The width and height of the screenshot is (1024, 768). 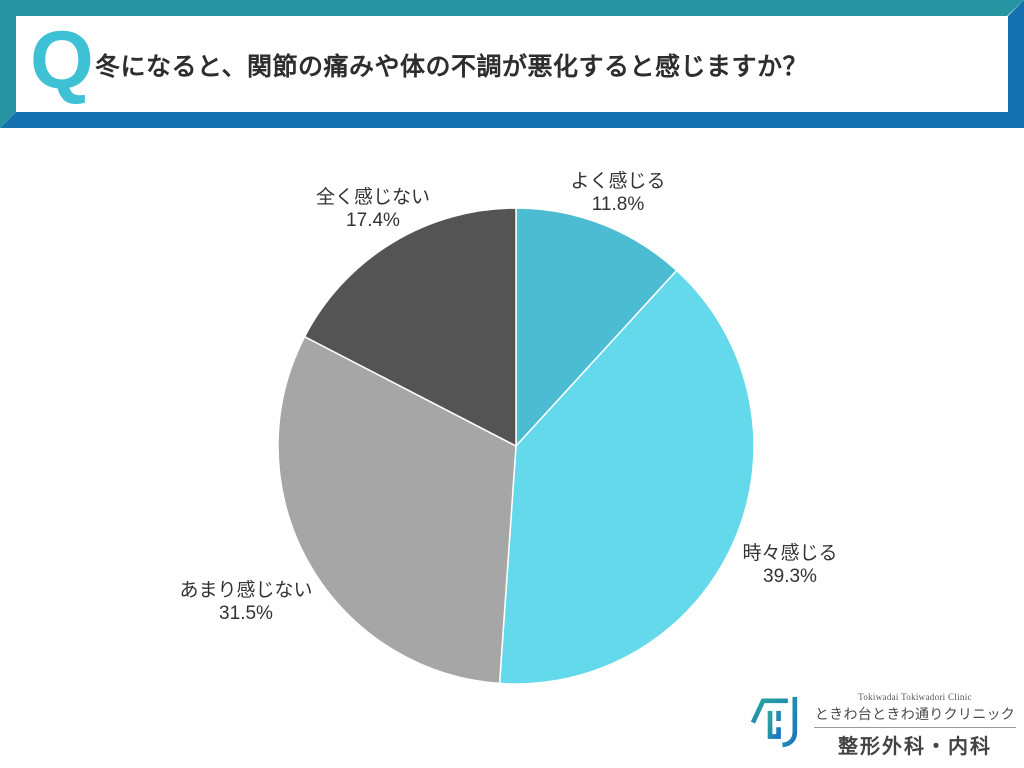 I want to click on pie-label-amari-kanjinai: あまり感じない 31.5%, so click(x=245, y=602).